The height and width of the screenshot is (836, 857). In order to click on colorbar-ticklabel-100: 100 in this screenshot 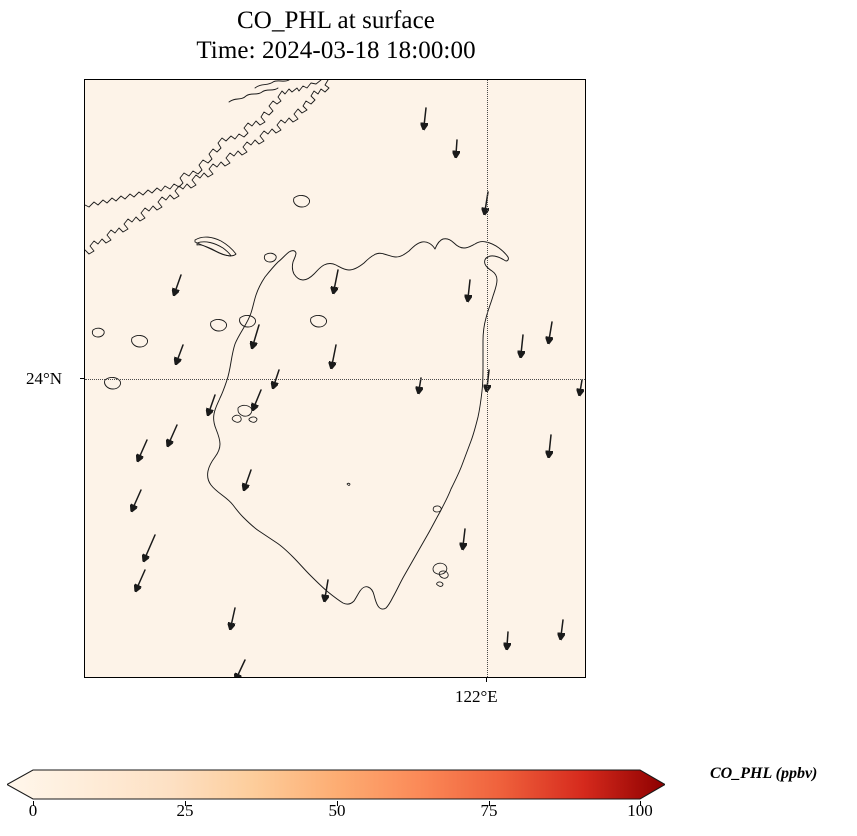, I will do `click(640, 810)`.